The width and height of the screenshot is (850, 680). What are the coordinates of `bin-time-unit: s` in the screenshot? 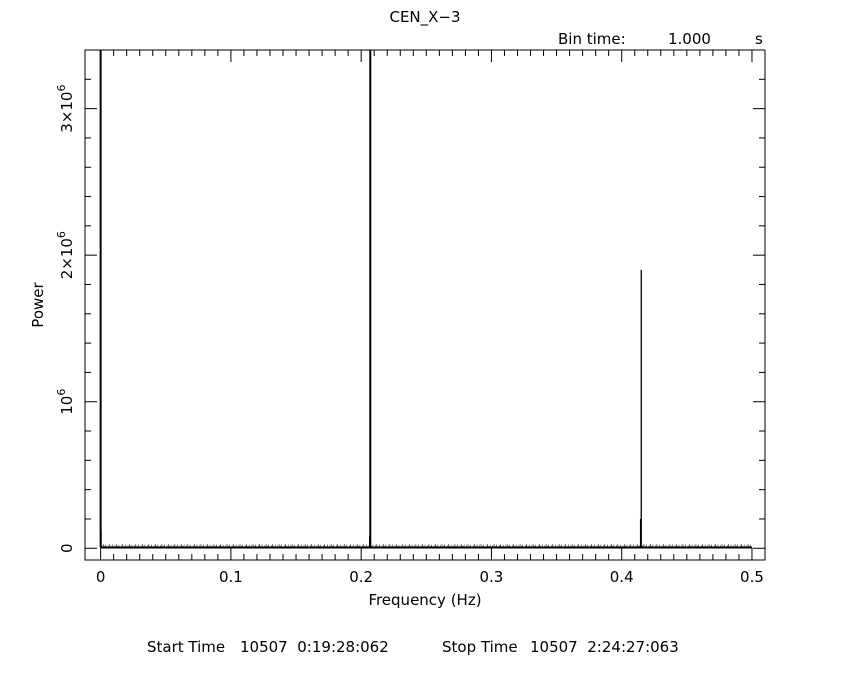 It's located at (759, 39).